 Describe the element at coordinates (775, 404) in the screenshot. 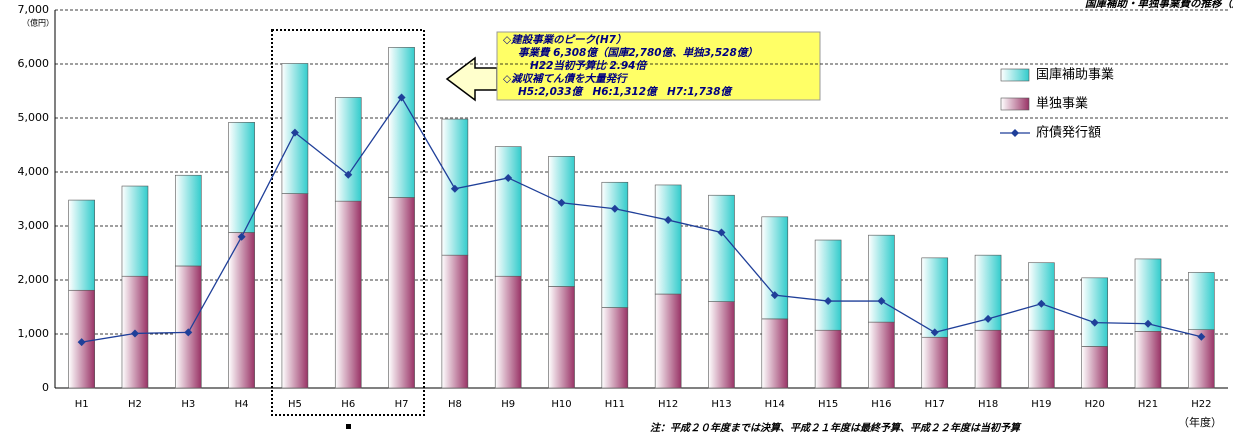

I see `x-tick-label: H14` at that location.